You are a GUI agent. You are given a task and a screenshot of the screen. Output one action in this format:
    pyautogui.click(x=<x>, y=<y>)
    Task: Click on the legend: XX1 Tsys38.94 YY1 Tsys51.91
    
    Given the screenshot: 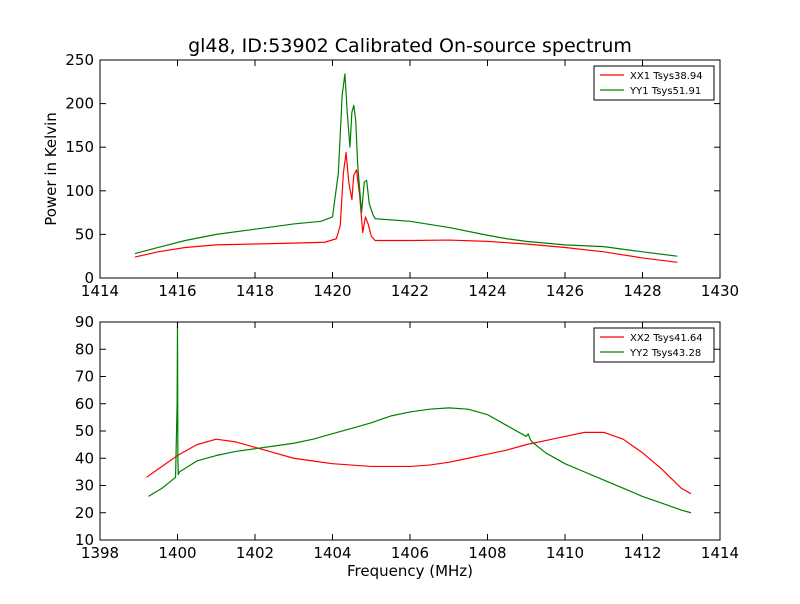 What is the action you would take?
    pyautogui.click(x=654, y=83)
    